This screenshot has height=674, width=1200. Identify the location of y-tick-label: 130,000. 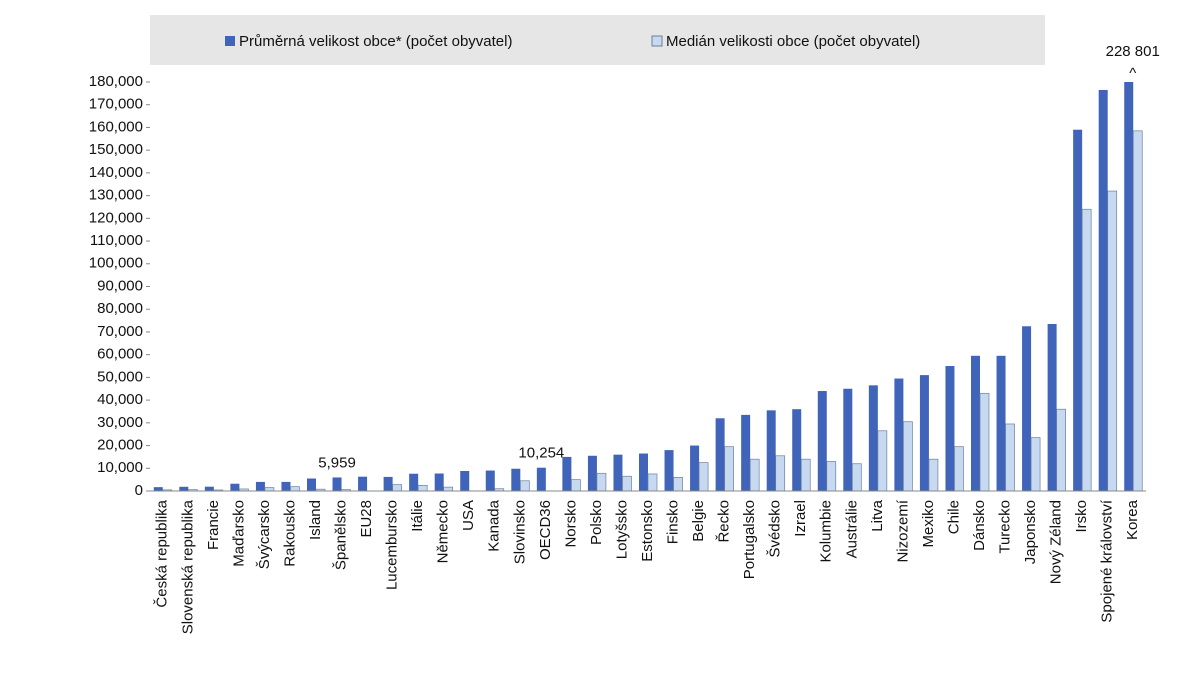
(116, 195).